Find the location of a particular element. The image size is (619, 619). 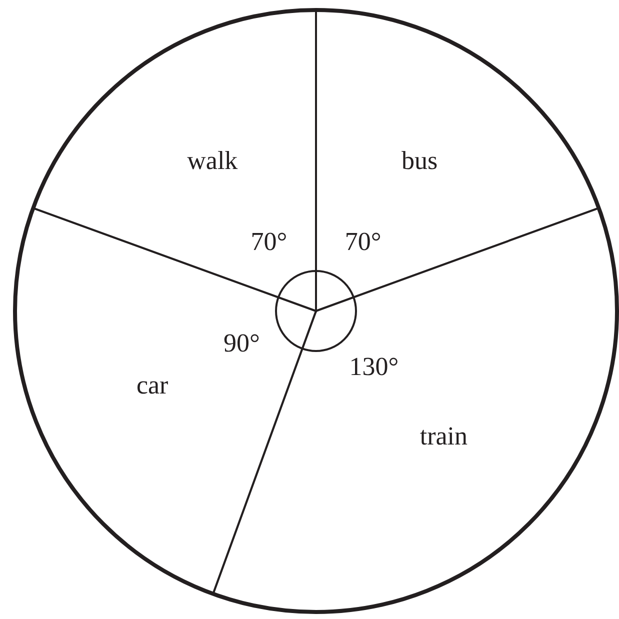

data-label: 90° is located at coordinates (241, 343).